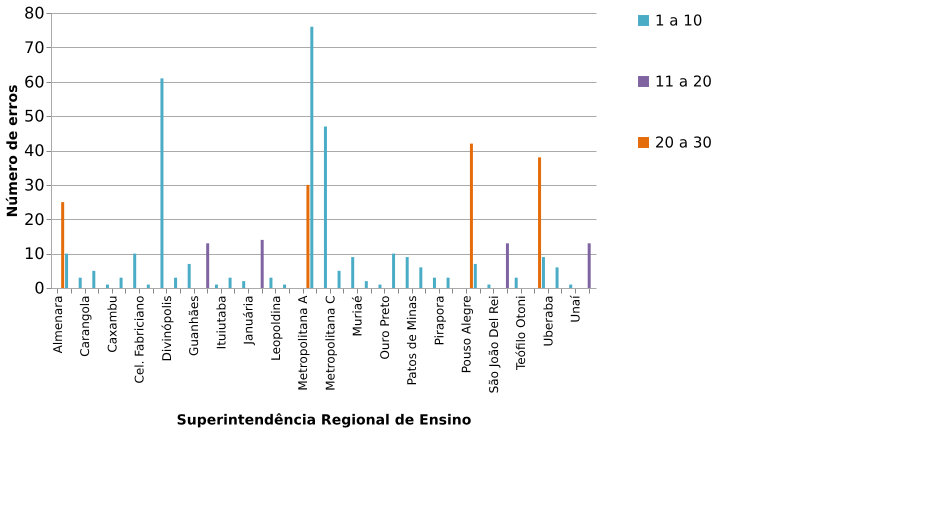  Describe the element at coordinates (221, 323) in the screenshot. I see `x-tick-label: Ituiutaba` at that location.